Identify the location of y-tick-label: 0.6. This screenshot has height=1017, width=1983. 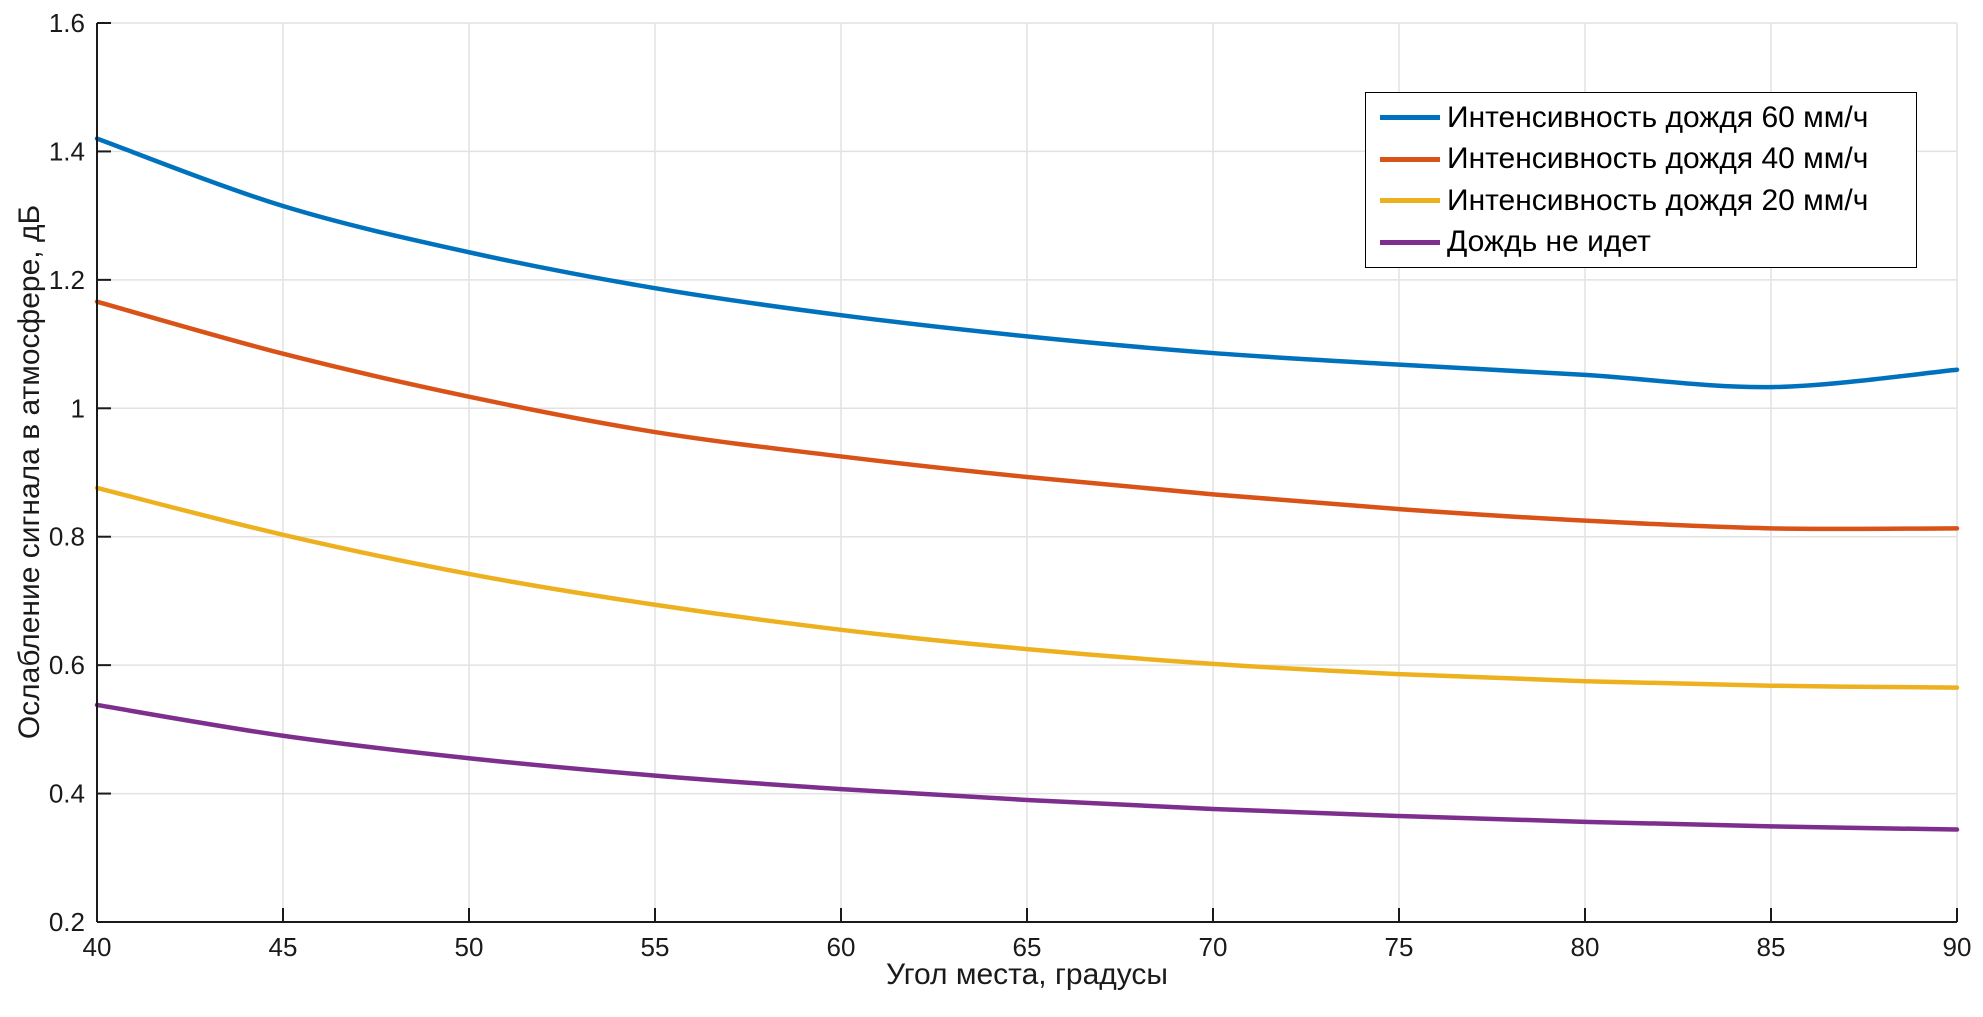
(67, 665).